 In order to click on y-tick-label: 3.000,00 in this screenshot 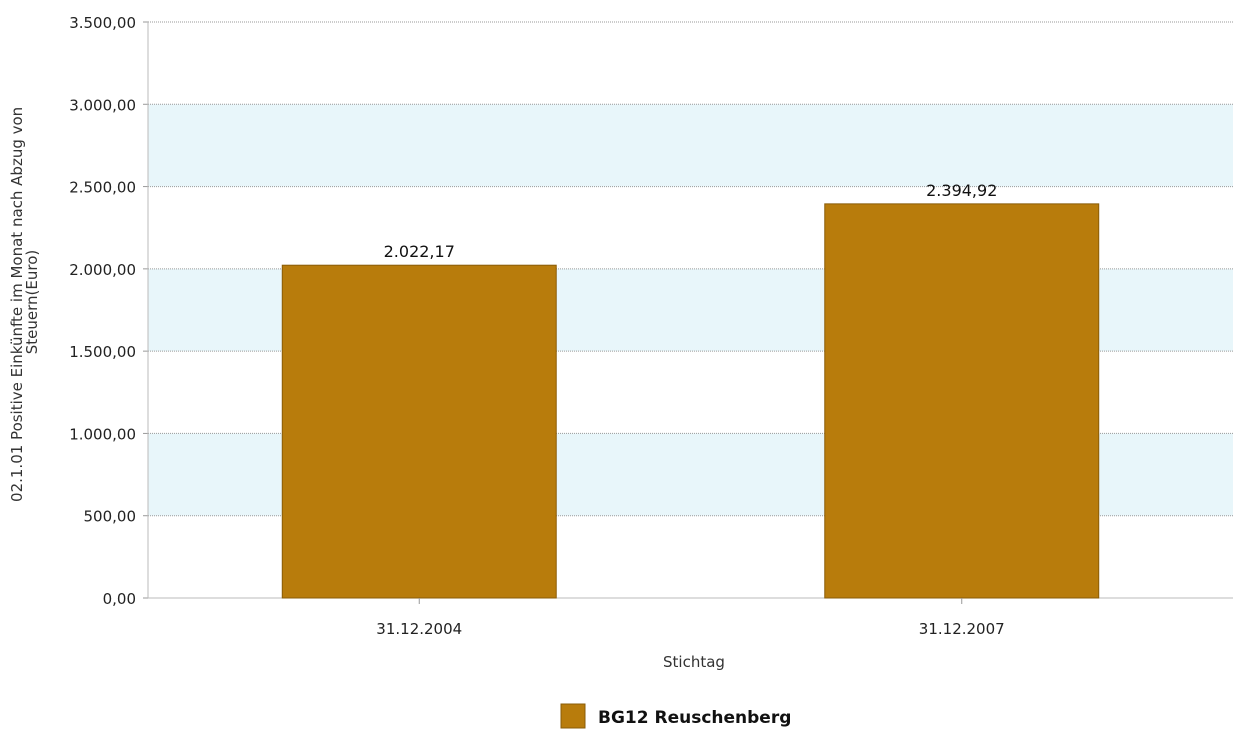, I will do `click(102, 105)`.